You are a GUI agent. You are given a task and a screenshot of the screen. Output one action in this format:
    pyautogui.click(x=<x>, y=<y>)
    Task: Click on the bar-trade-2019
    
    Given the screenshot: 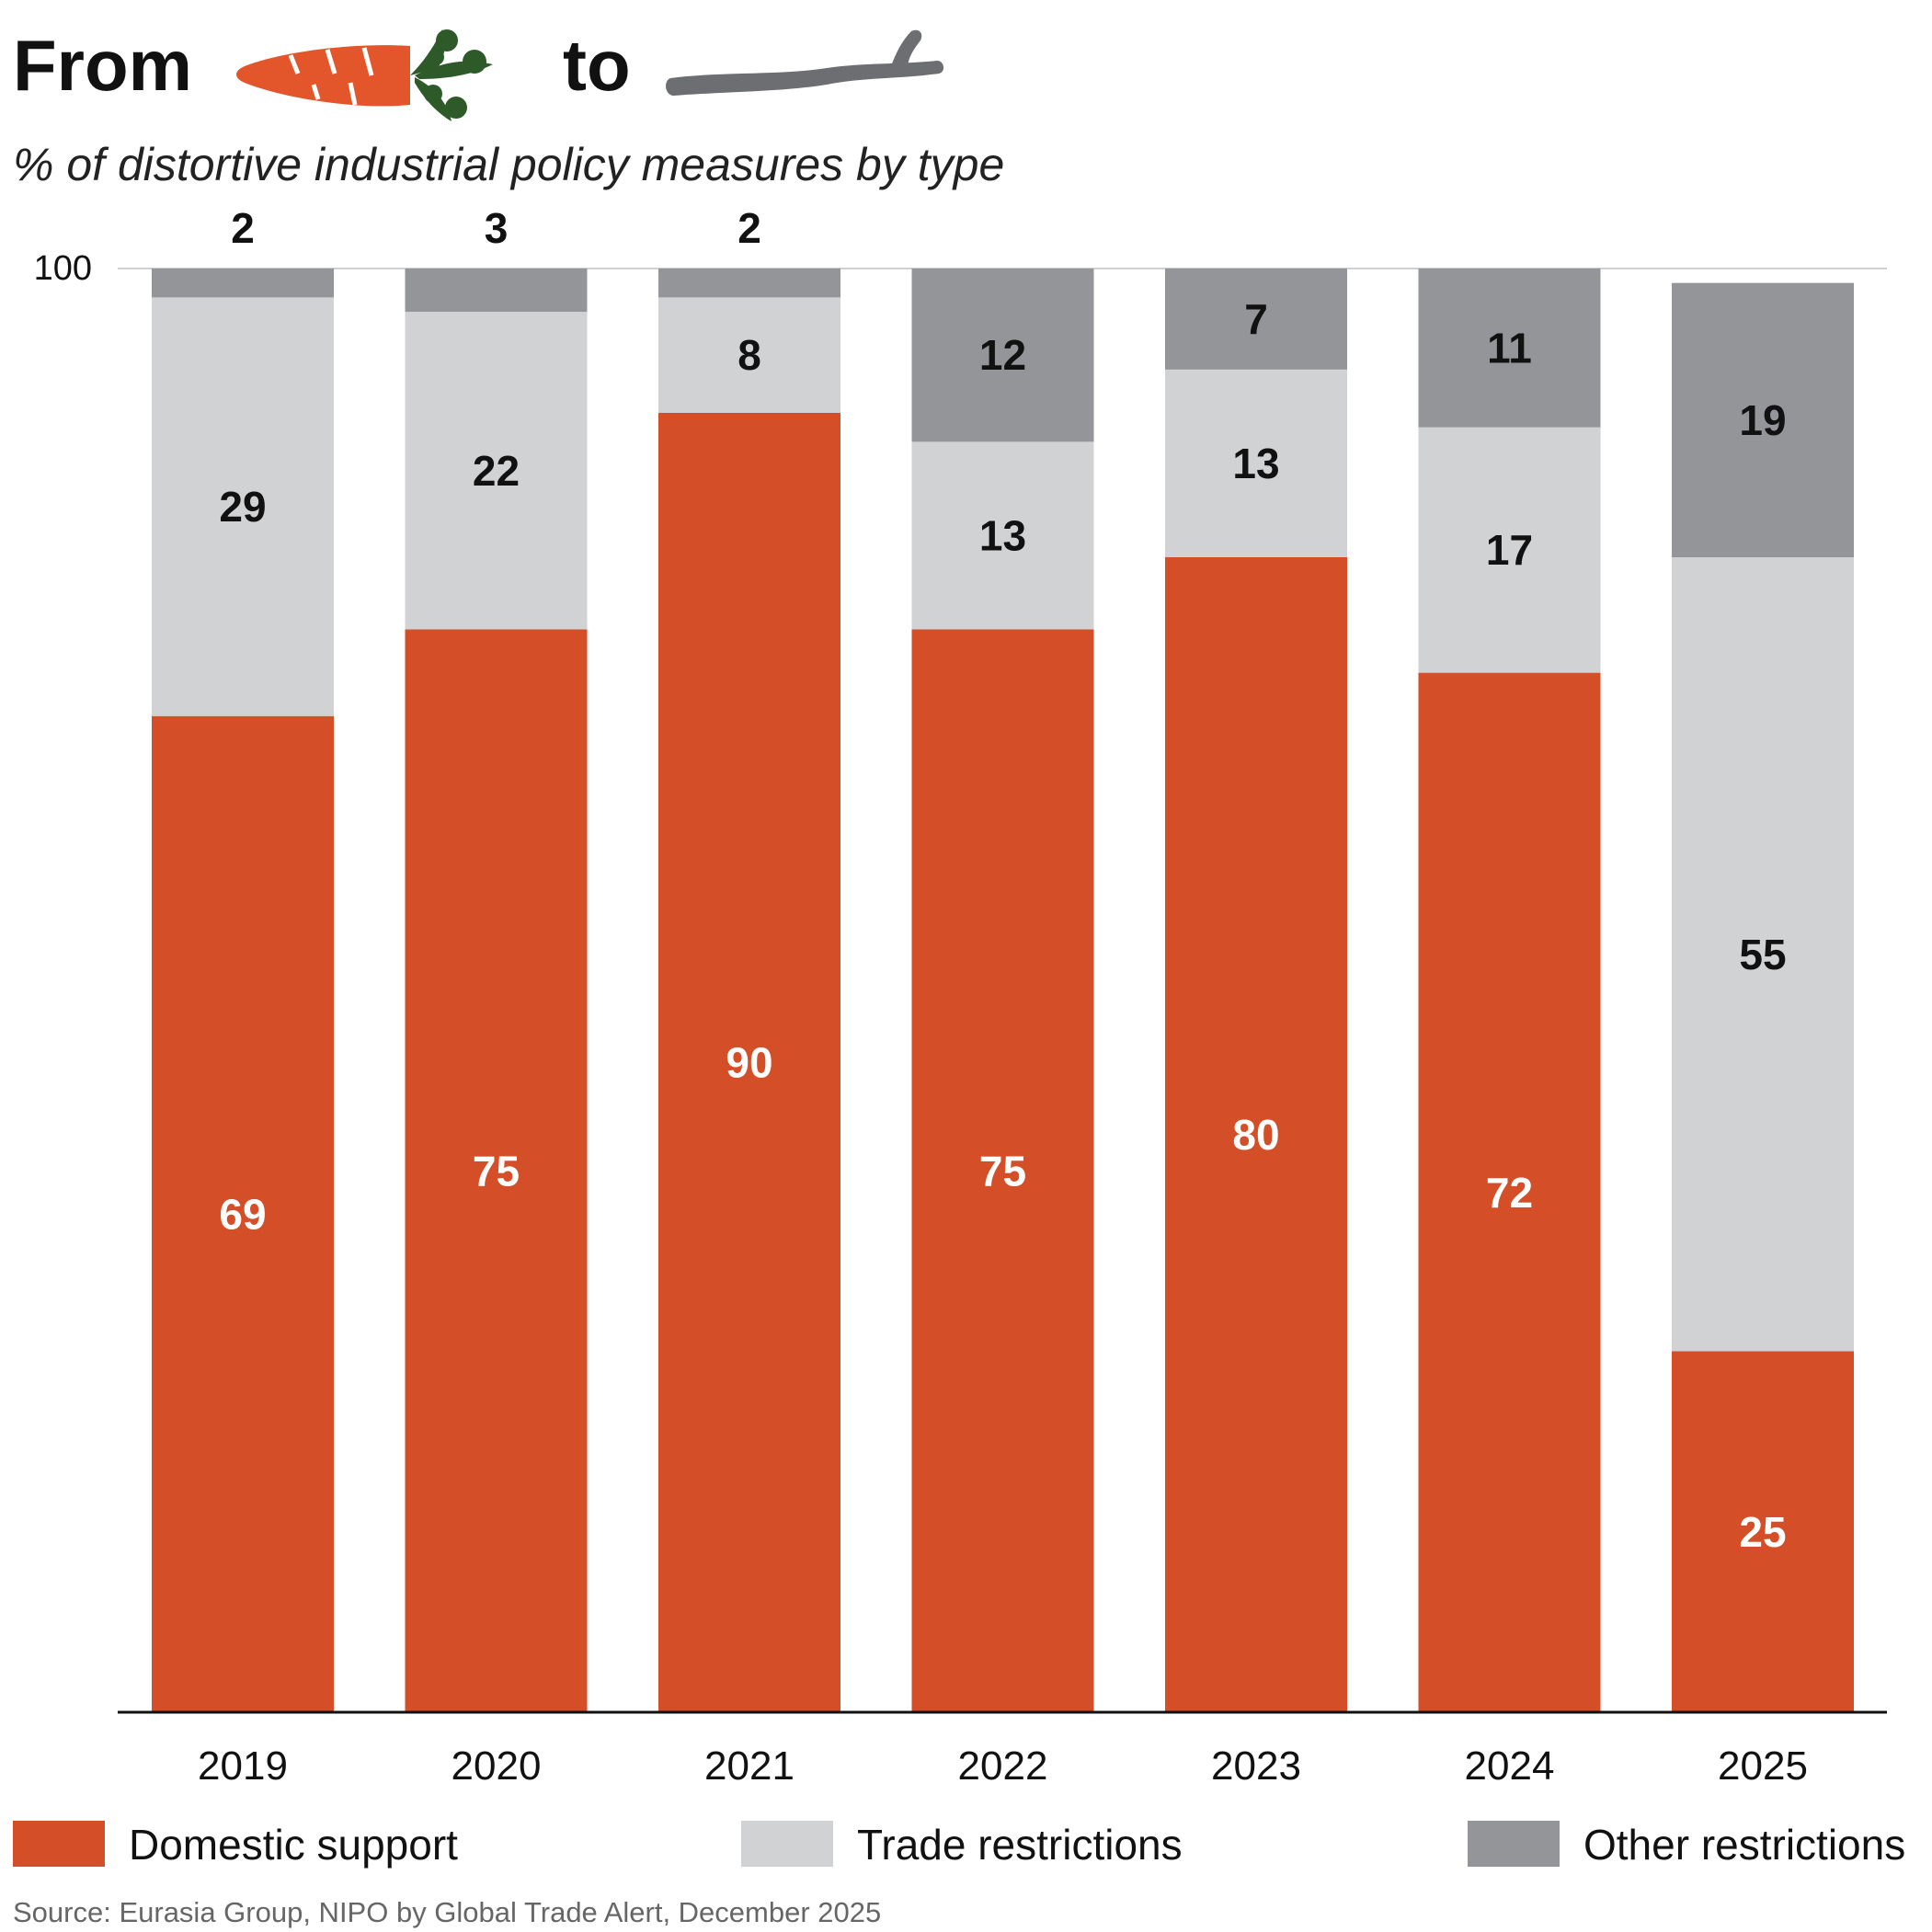 What is the action you would take?
    pyautogui.click(x=243, y=506)
    